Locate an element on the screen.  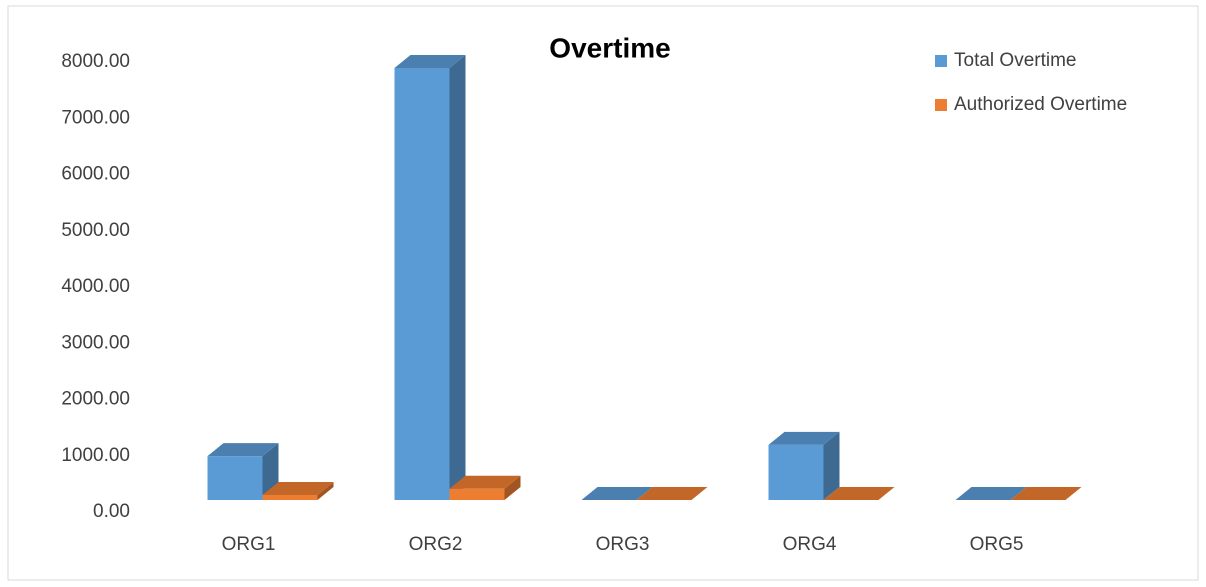
chart-title: Overtime is located at coordinates (609, 47).